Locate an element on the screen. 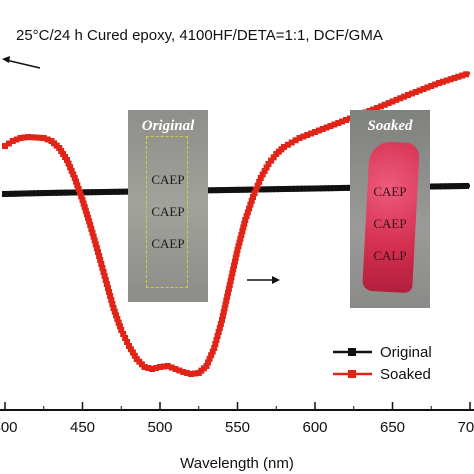  legend-swatch-marker is located at coordinates (352, 352).